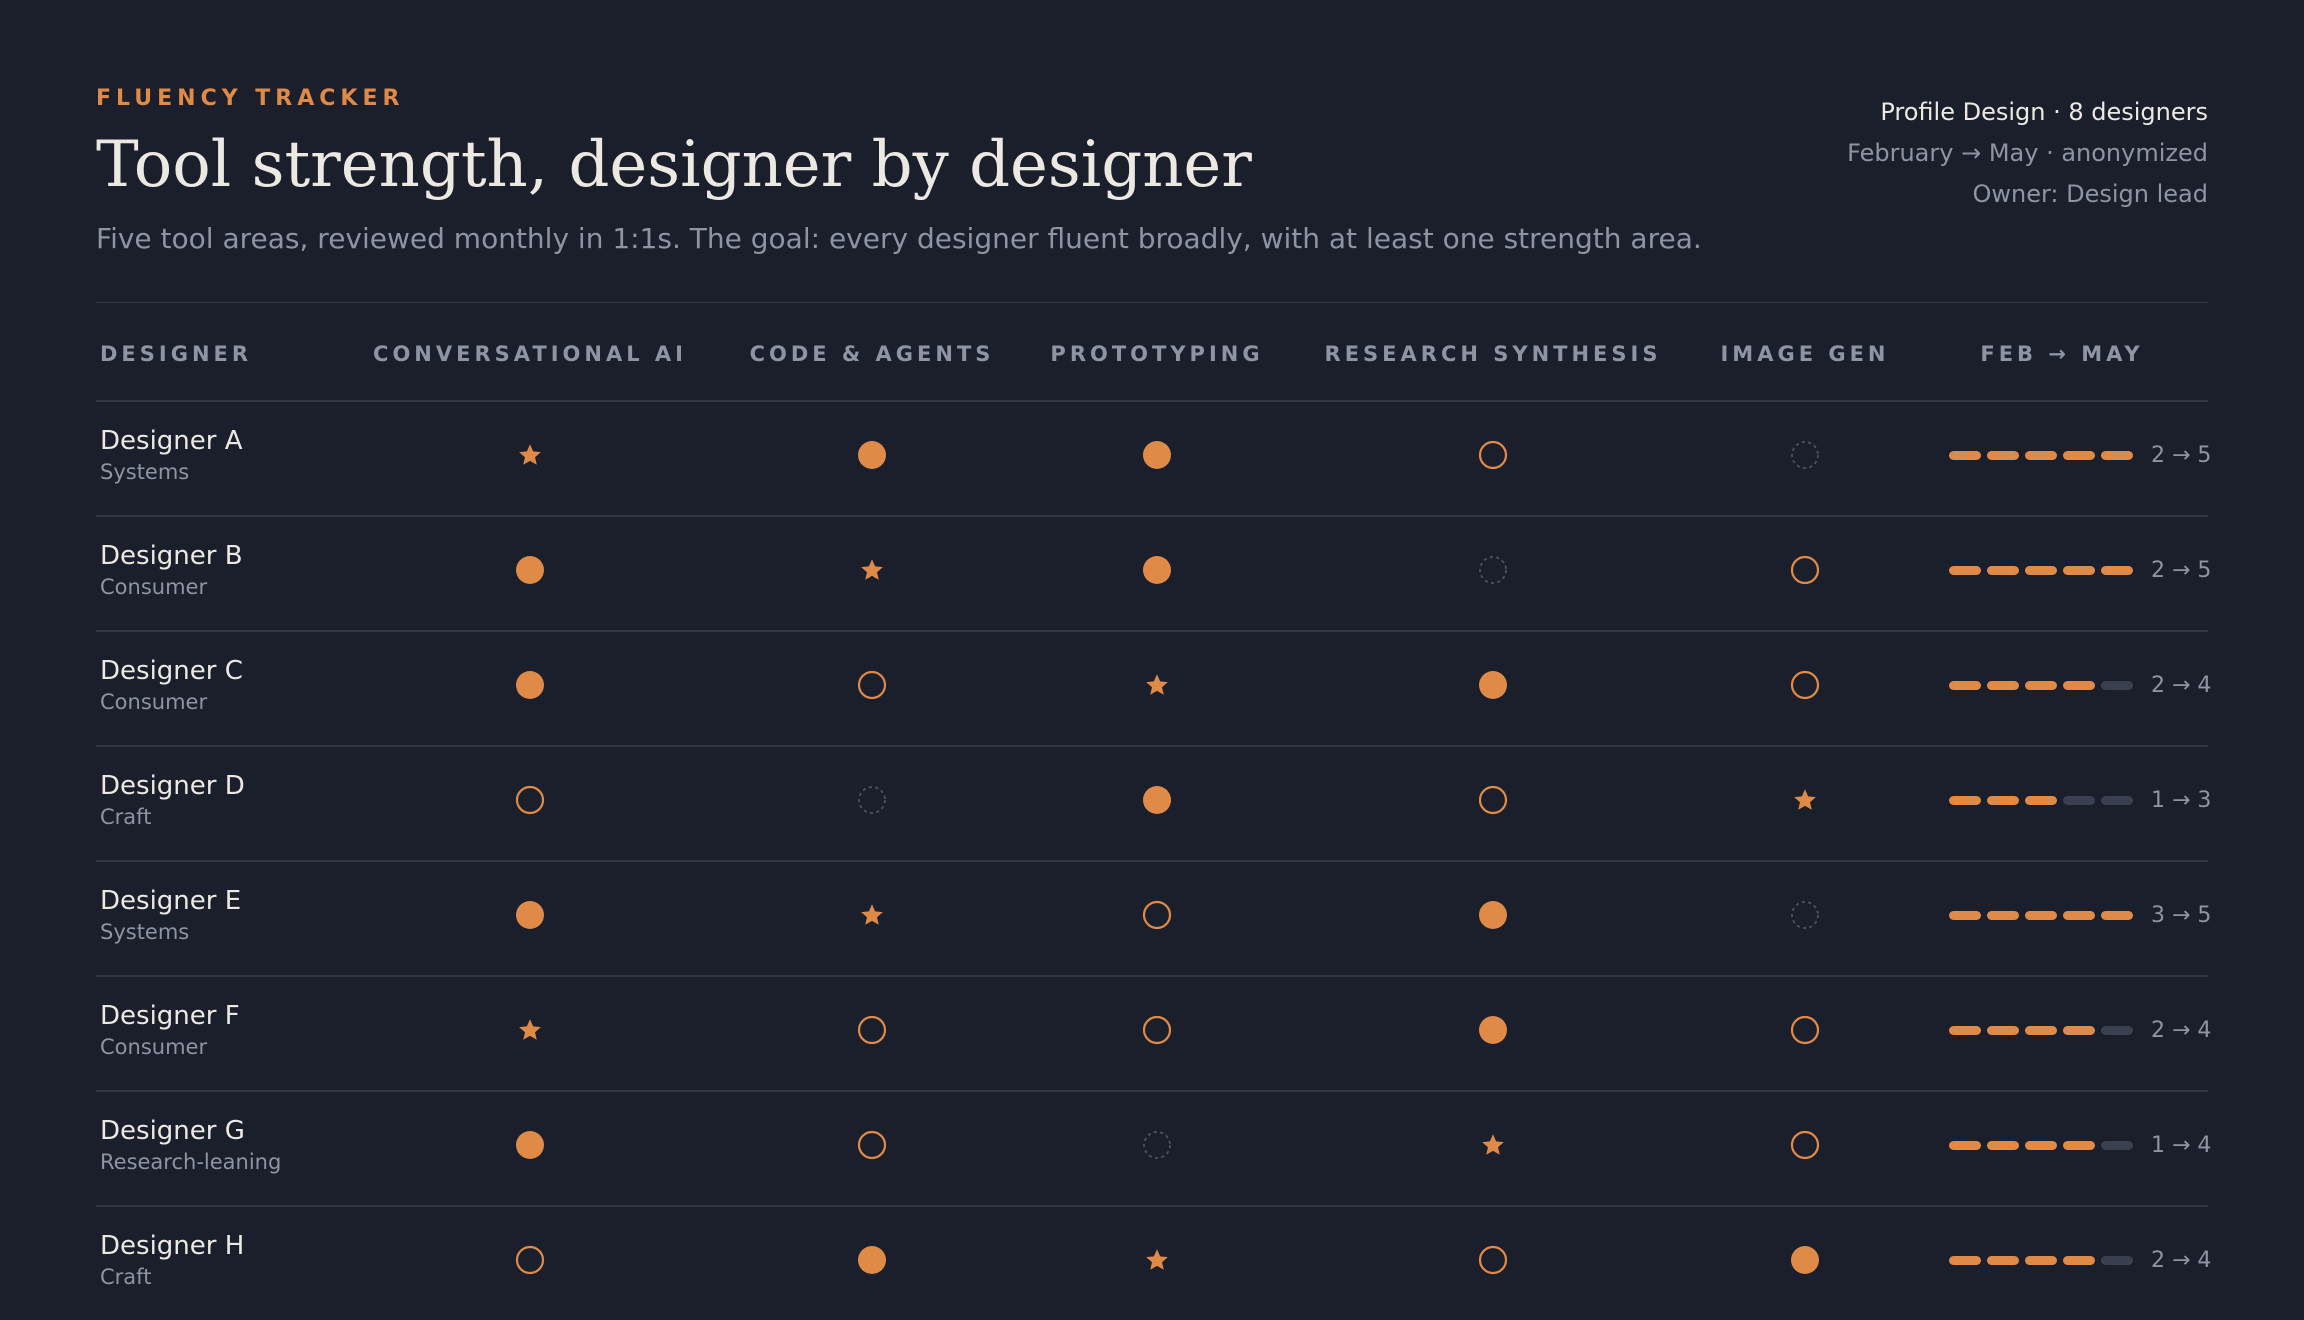 This screenshot has height=1320, width=2304. I want to click on meta-date-range: February → May · anonymized, so click(2027, 153).